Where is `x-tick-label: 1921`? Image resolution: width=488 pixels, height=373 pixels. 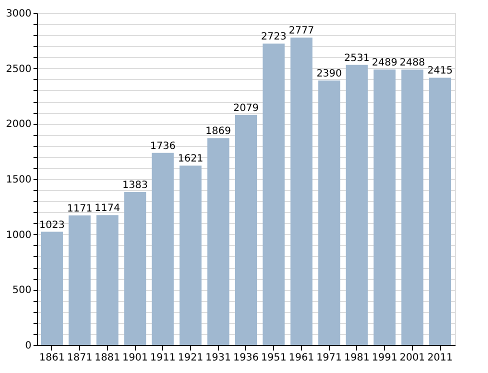 x-tick-label: 1921 is located at coordinates (191, 358).